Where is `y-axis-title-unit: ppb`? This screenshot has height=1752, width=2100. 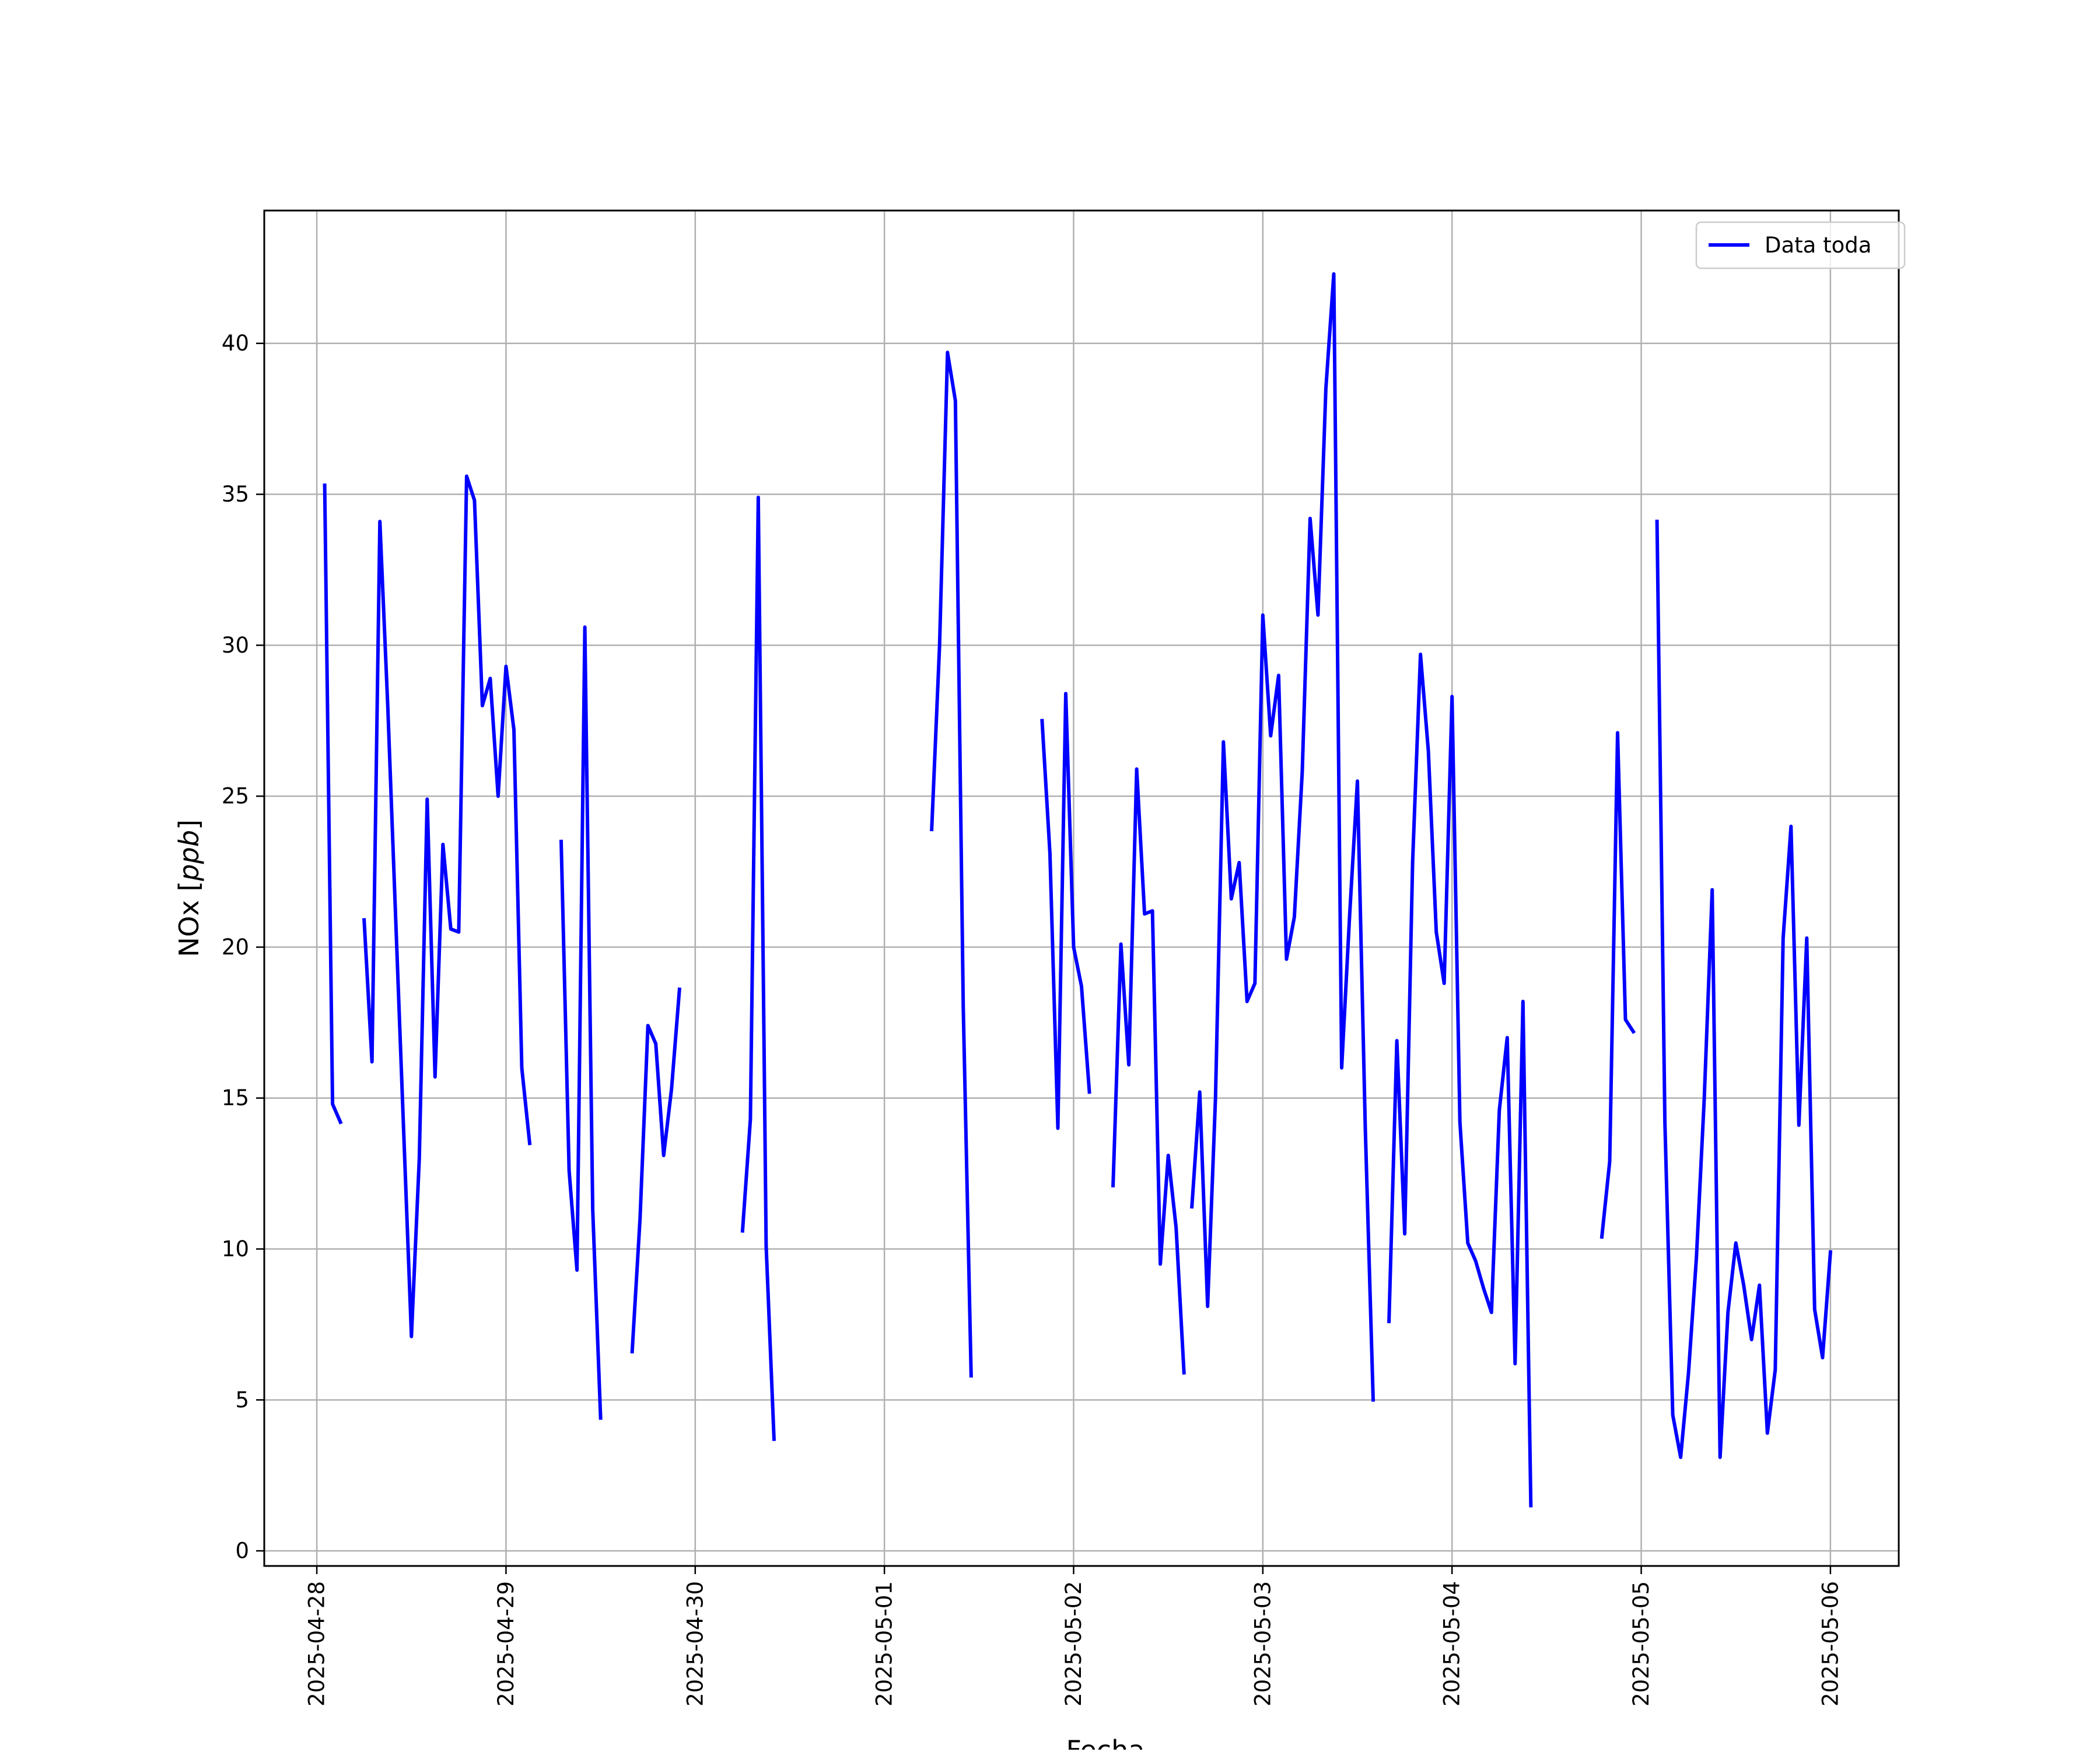 y-axis-title-unit: ppb is located at coordinates (189, 856).